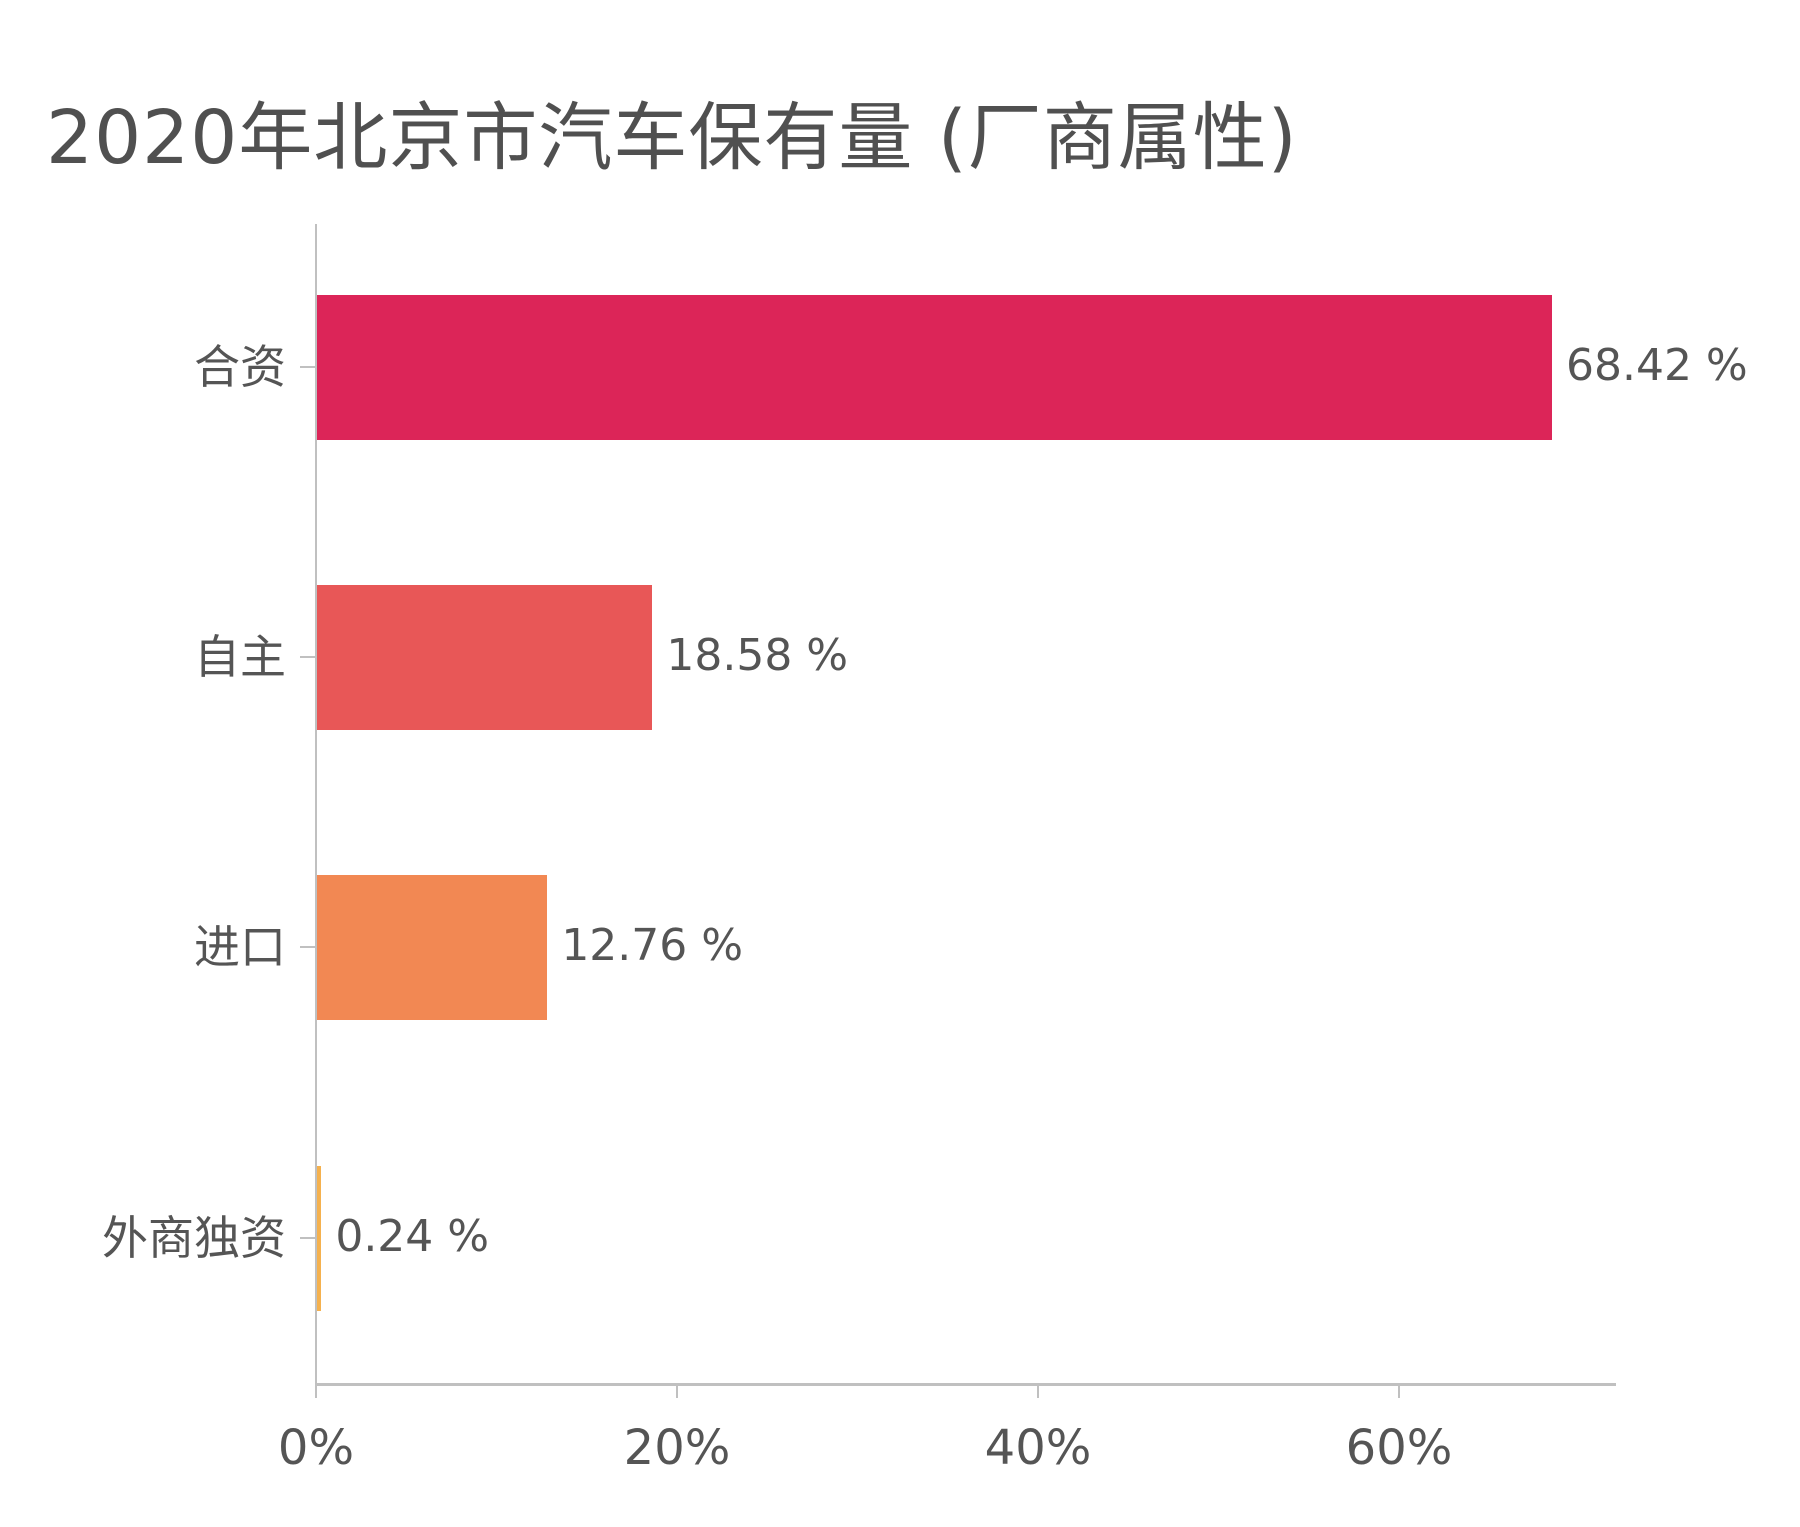  Describe the element at coordinates (1399, 1448) in the screenshot. I see `x-tick-label: 60%` at that location.